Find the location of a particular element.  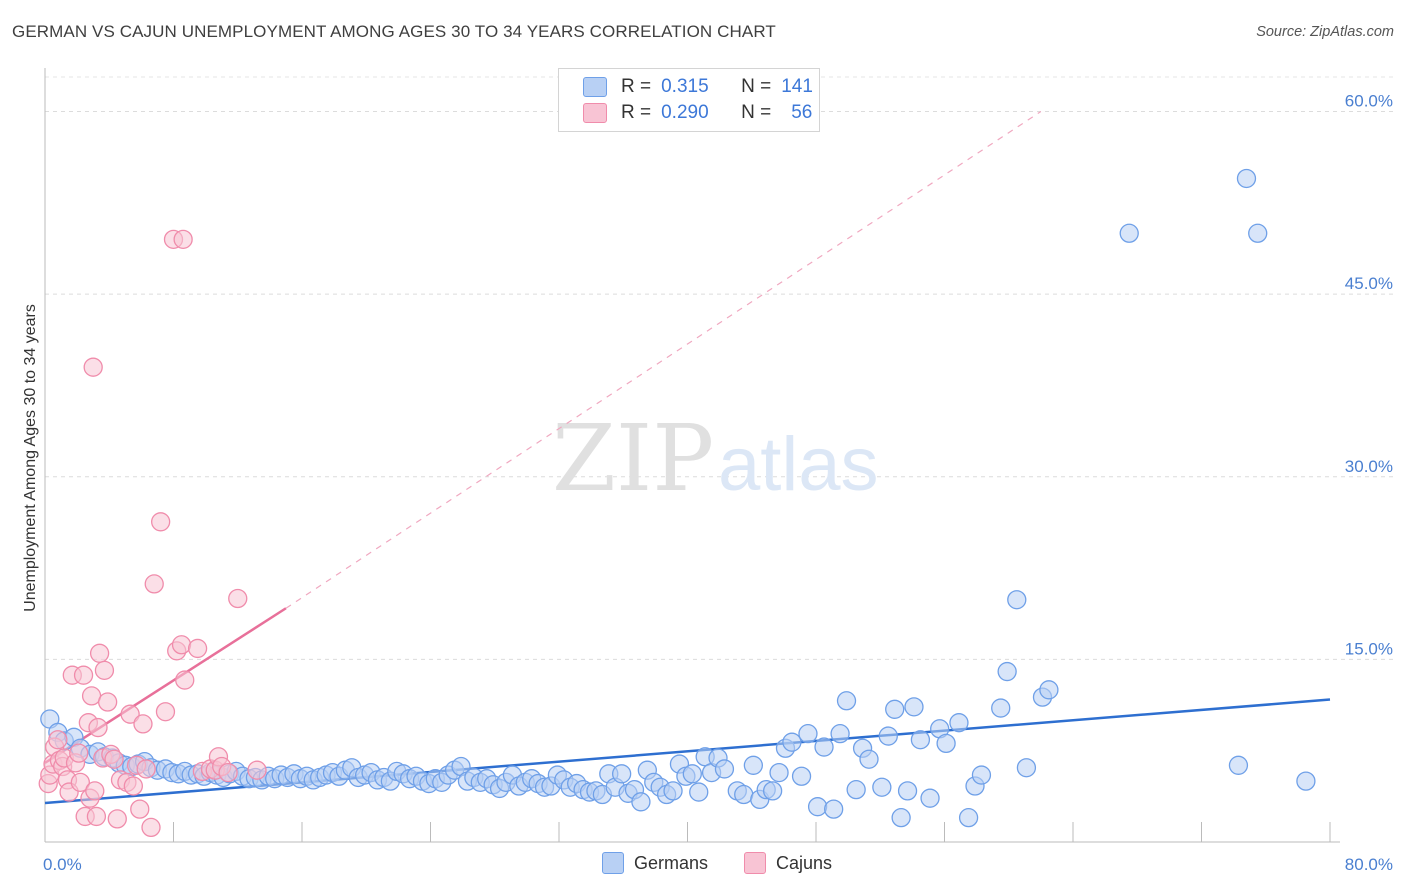

germans-n-value: 141 is located at coordinates (797, 86).